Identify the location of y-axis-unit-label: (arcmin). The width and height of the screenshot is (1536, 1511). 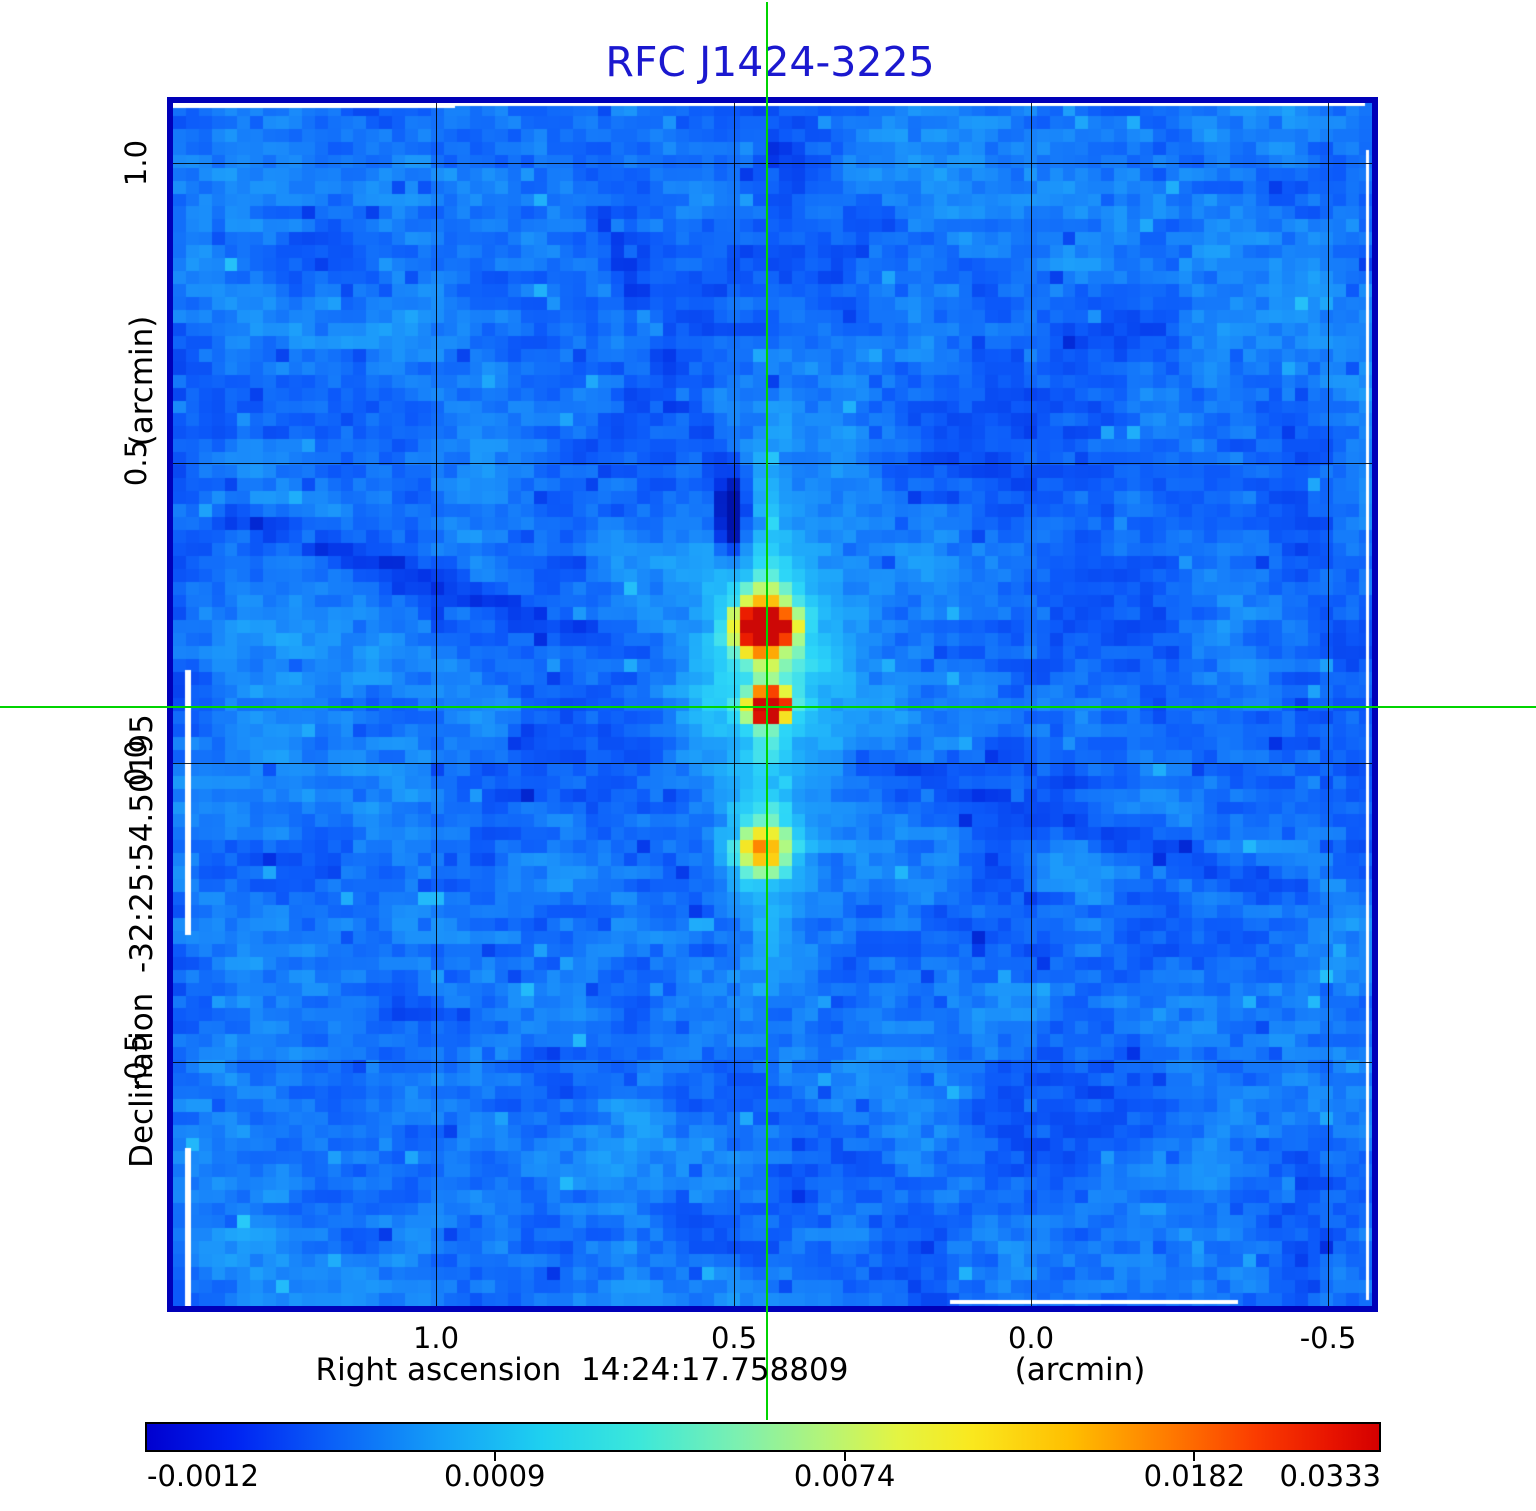
(142, 381).